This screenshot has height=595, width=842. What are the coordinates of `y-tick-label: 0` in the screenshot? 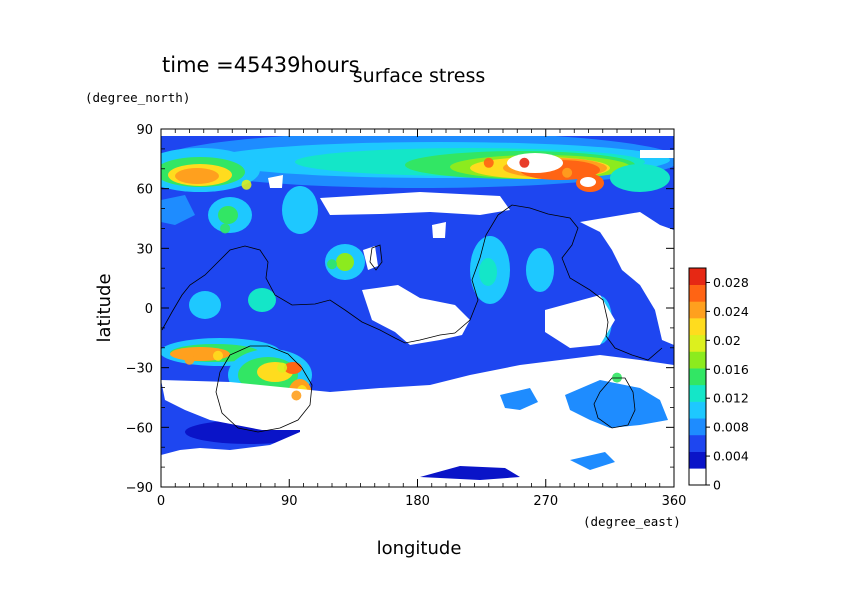 It's located at (149, 309).